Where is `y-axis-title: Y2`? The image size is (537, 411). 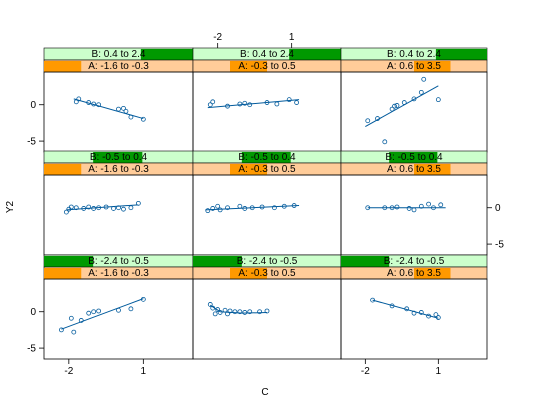 y-axis-title: Y2 is located at coordinates (10, 206).